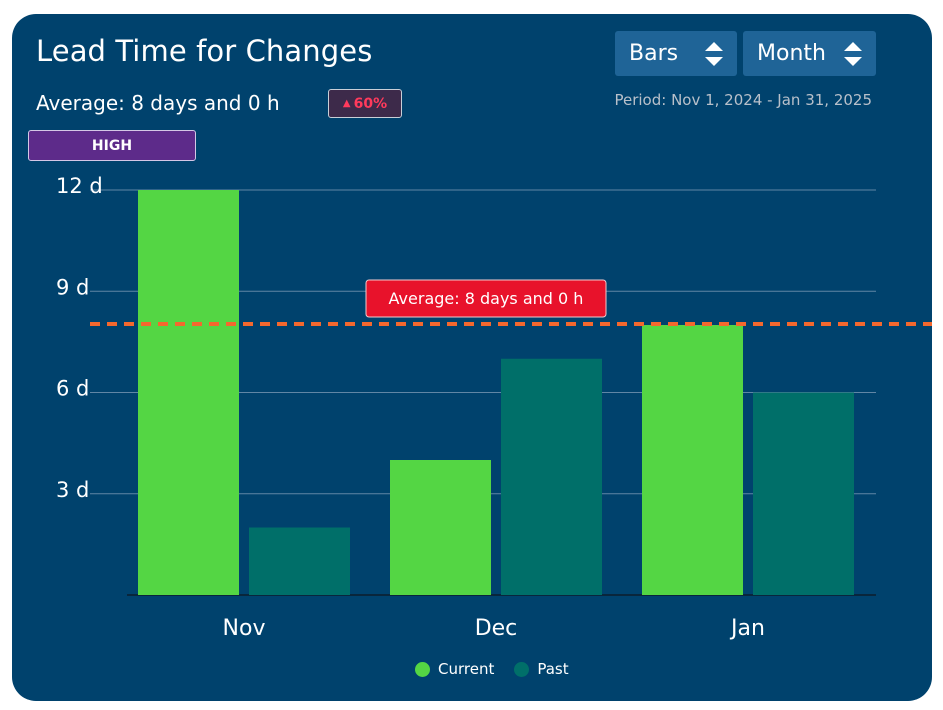 The height and width of the screenshot is (710, 943). What do you see at coordinates (244, 628) in the screenshot?
I see `x-tick-label: Nov` at bounding box center [244, 628].